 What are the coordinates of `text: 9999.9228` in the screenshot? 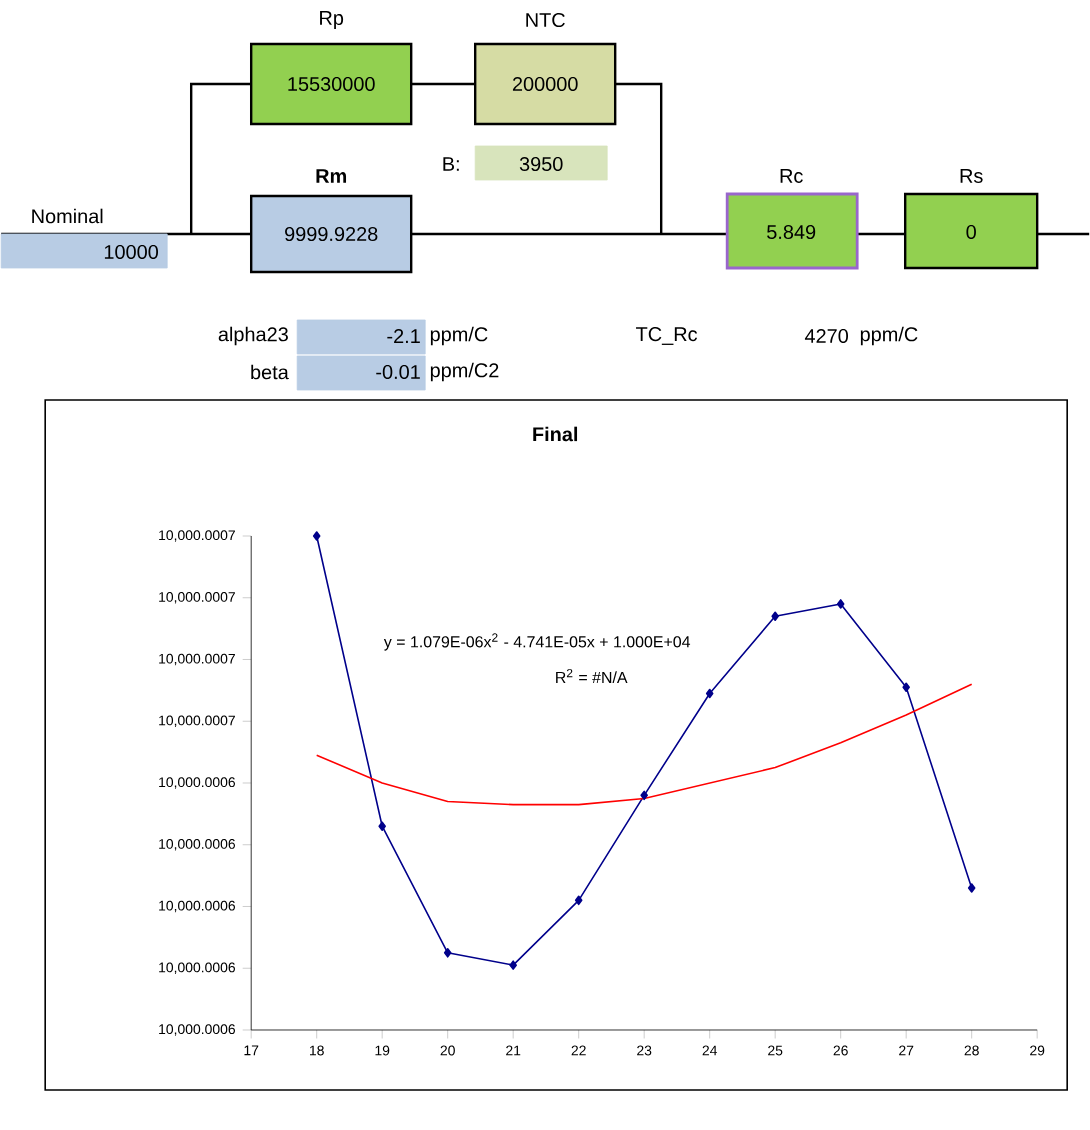 It's located at (331, 234).